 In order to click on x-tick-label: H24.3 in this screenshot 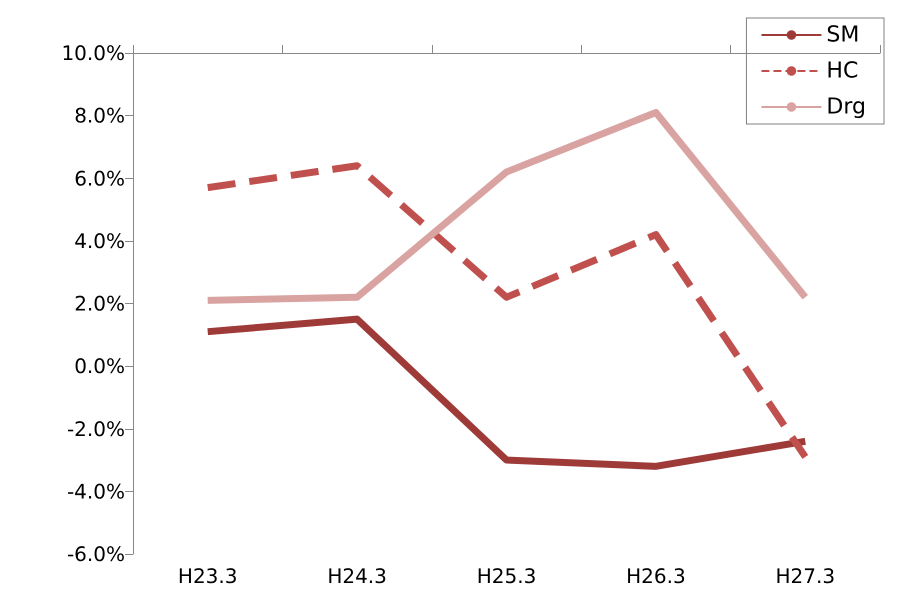, I will do `click(357, 576)`.